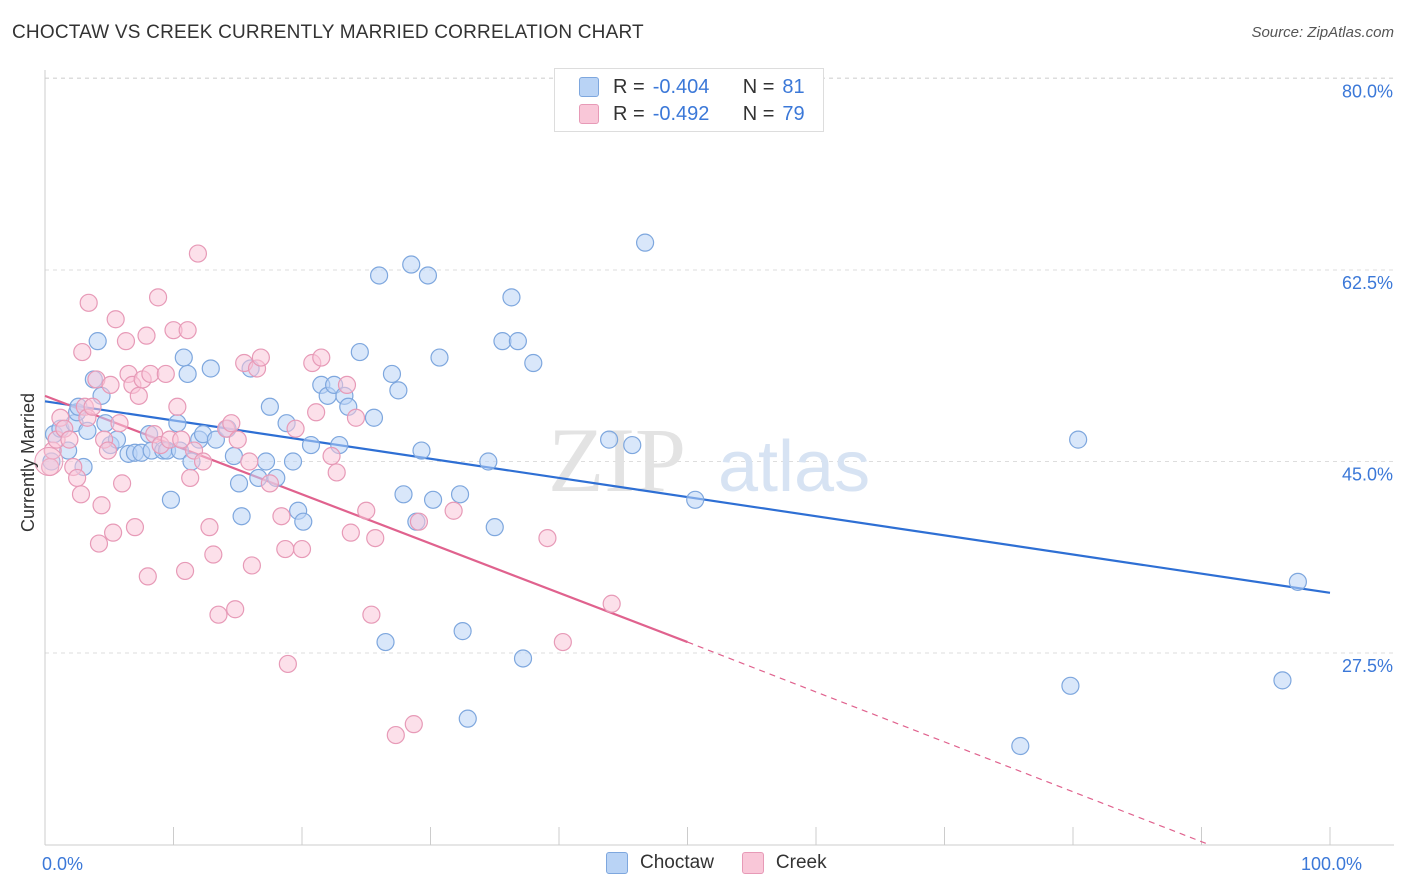 The width and height of the screenshot is (1406, 892). I want to click on n-value: 79, so click(793, 113).